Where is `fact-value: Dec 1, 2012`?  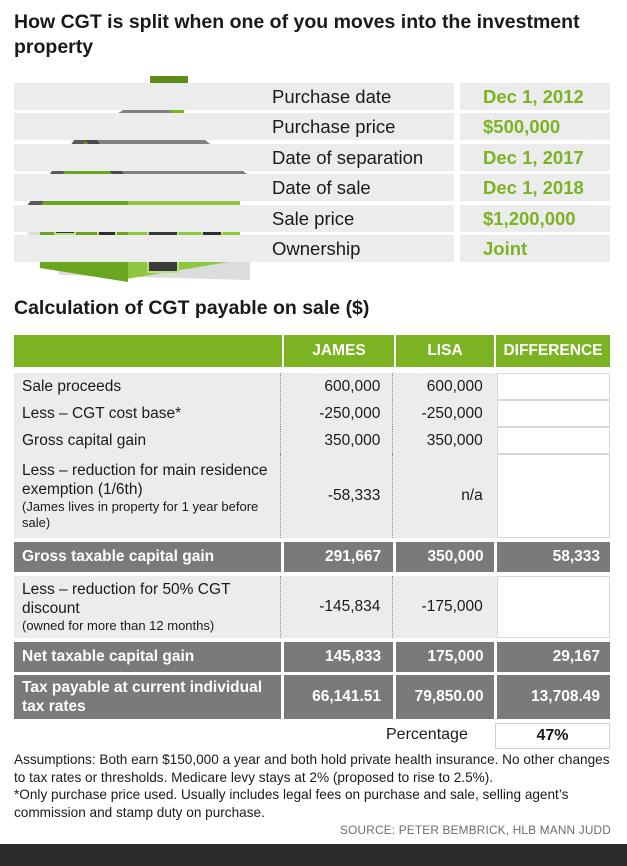
fact-value: Dec 1, 2012 is located at coordinates (535, 96).